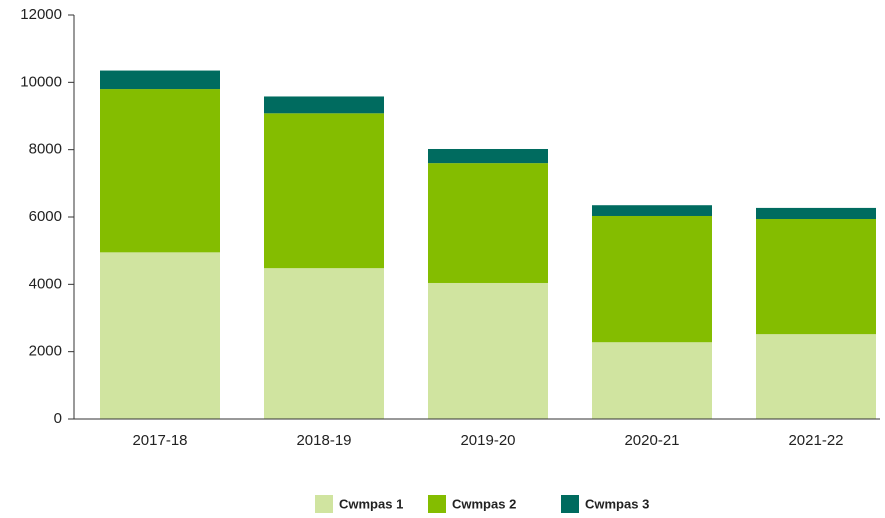 Image resolution: width=885 pixels, height=518 pixels. What do you see at coordinates (815, 440) in the screenshot?
I see `x-tick-label: 2021-22` at bounding box center [815, 440].